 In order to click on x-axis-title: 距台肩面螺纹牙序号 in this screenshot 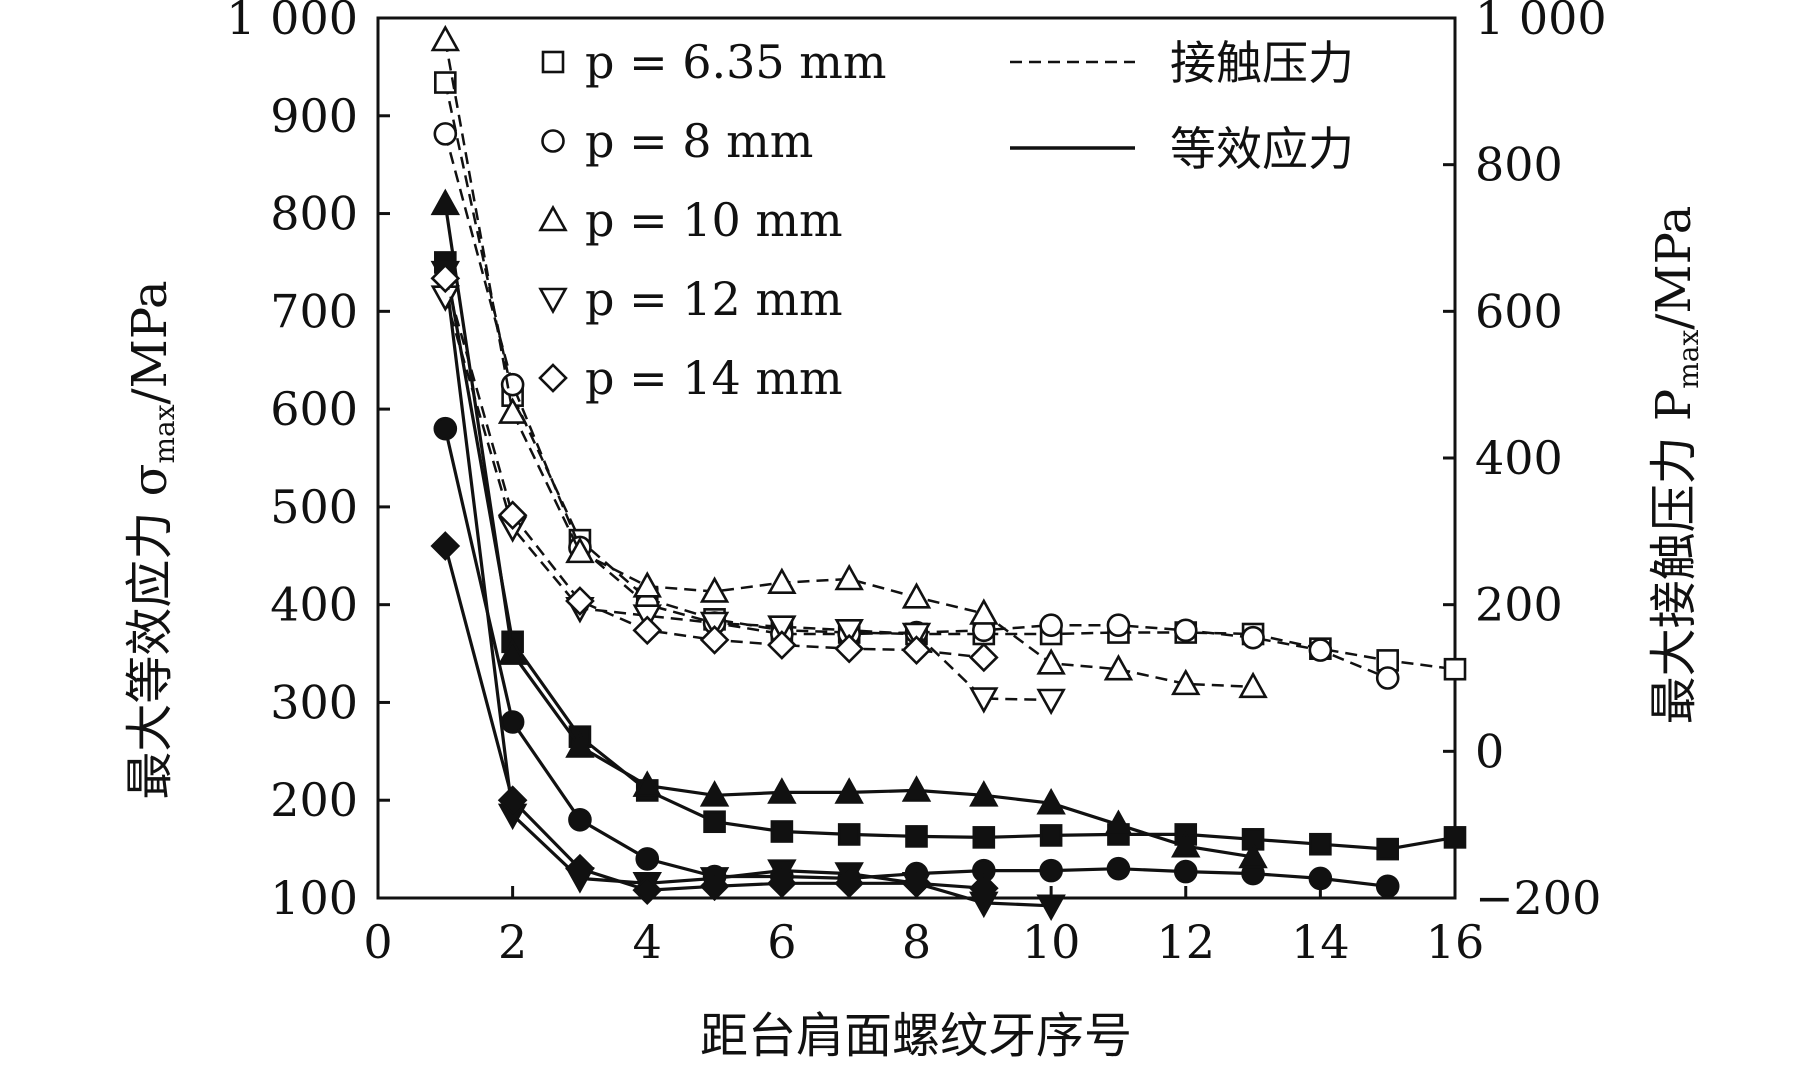, I will do `click(916, 1036)`.